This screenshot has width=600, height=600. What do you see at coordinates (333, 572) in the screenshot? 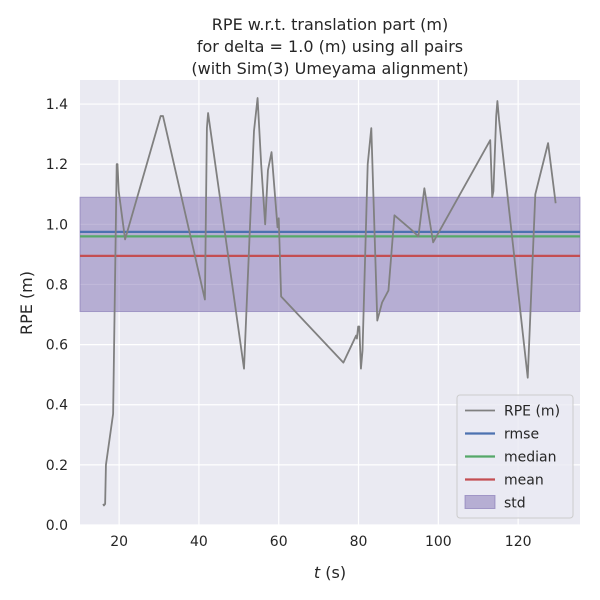
I see `x-axis-label-unit: (s)` at bounding box center [333, 572].